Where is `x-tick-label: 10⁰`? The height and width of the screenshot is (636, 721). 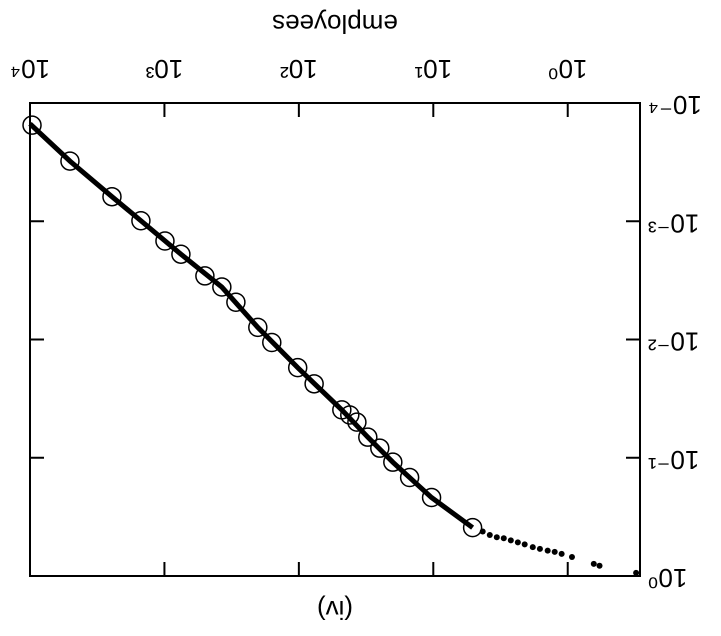 x-tick-label: 10⁰ is located at coordinates (567, 69).